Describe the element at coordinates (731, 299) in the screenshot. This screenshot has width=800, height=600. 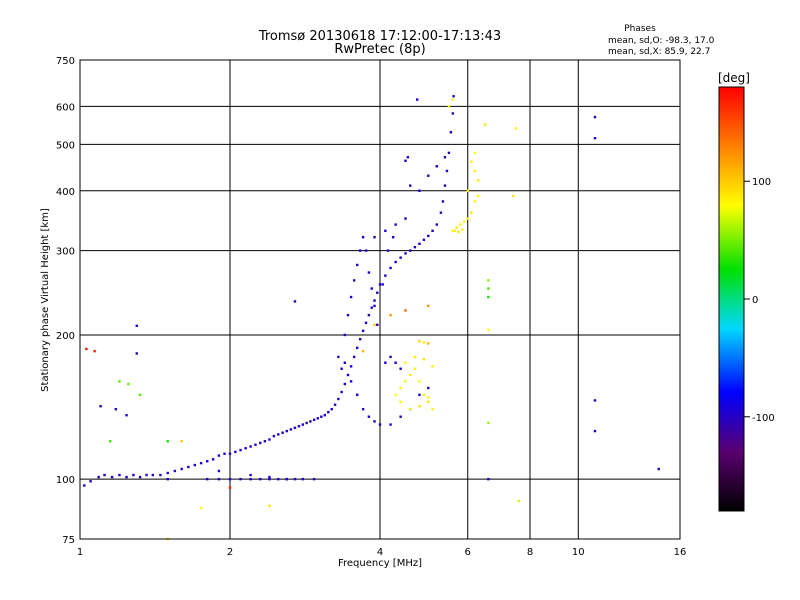
I see `colorbar` at that location.